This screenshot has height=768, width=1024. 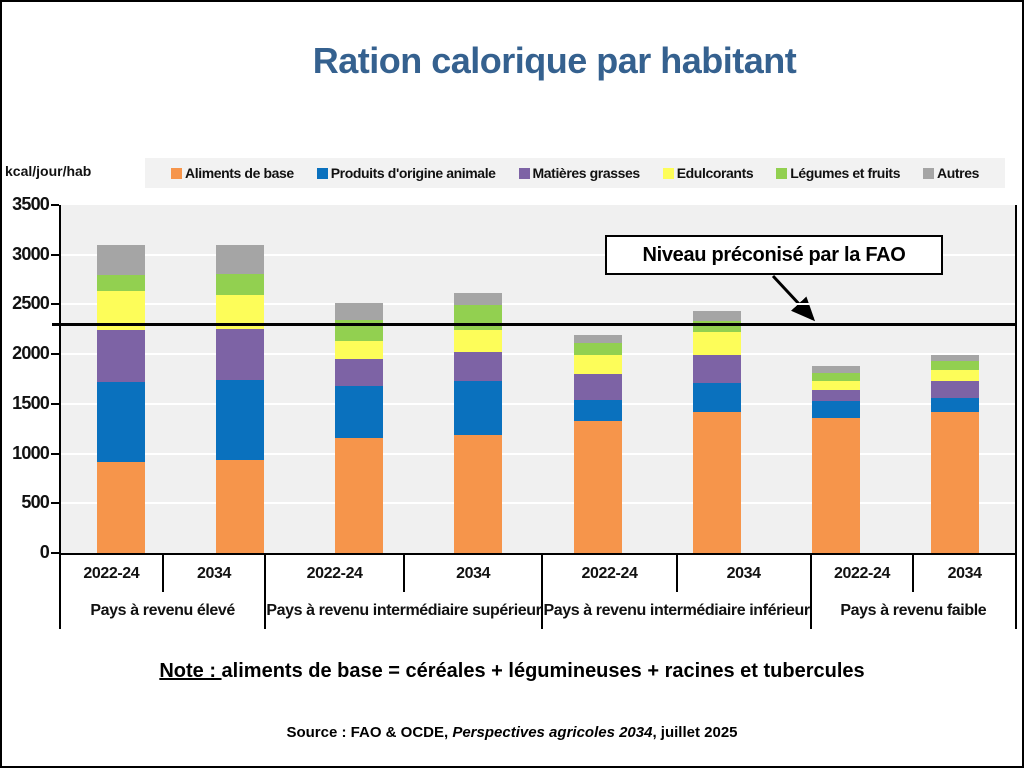 I want to click on axis-group: 2022-24 2034 Pays à revenu élevé, so click(x=164, y=592).